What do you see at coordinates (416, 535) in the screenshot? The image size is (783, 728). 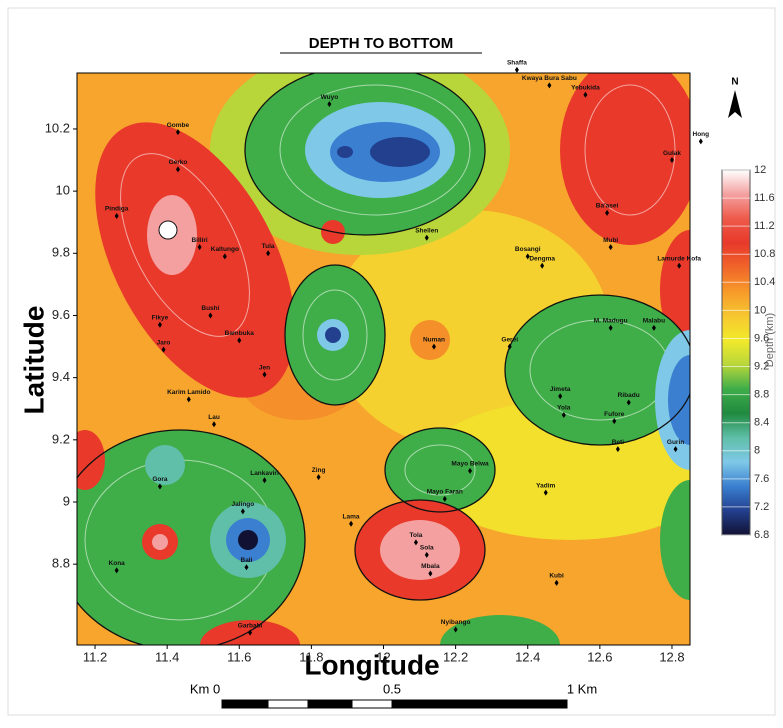 I see `place-label: Tola` at bounding box center [416, 535].